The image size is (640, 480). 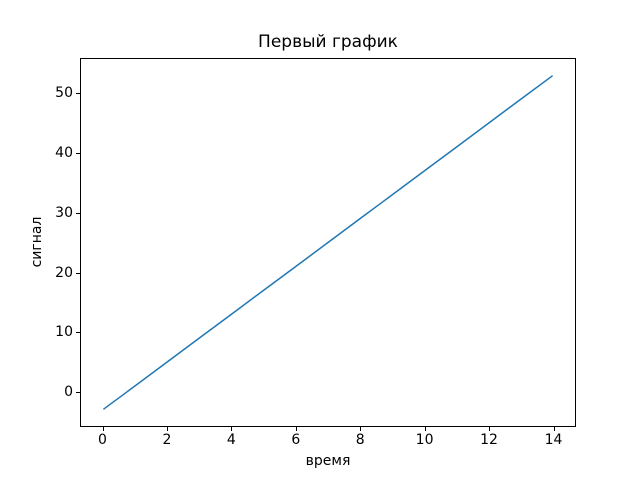 I want to click on chart-title: Первый график, so click(x=328, y=42).